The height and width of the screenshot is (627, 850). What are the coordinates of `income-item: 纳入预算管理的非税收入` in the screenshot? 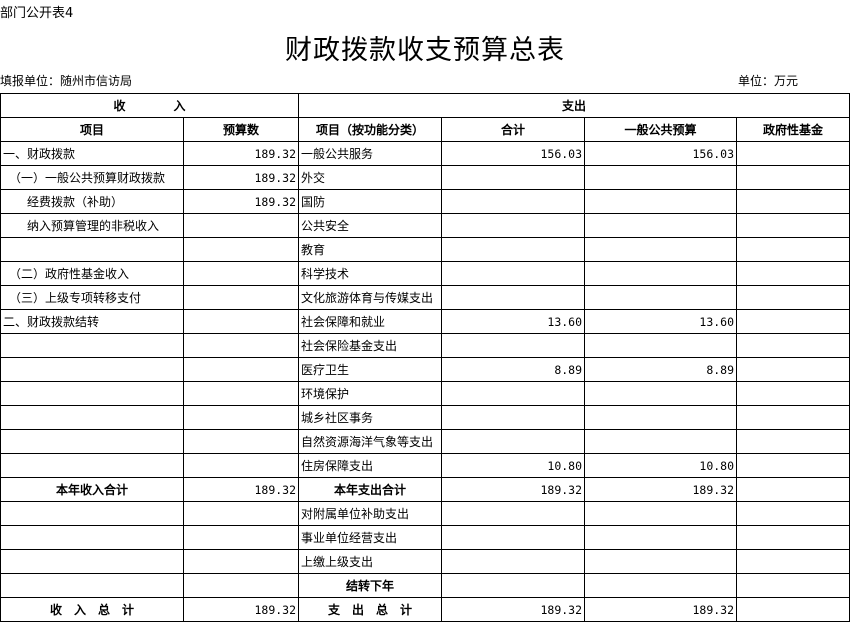 It's located at (92, 225).